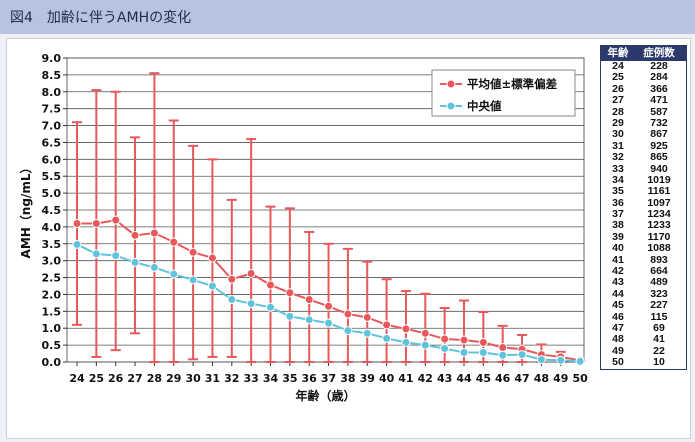 Image resolution: width=695 pixels, height=442 pixels. What do you see at coordinates (659, 145) in the screenshot?
I see `table-cell-count: 925` at bounding box center [659, 145].